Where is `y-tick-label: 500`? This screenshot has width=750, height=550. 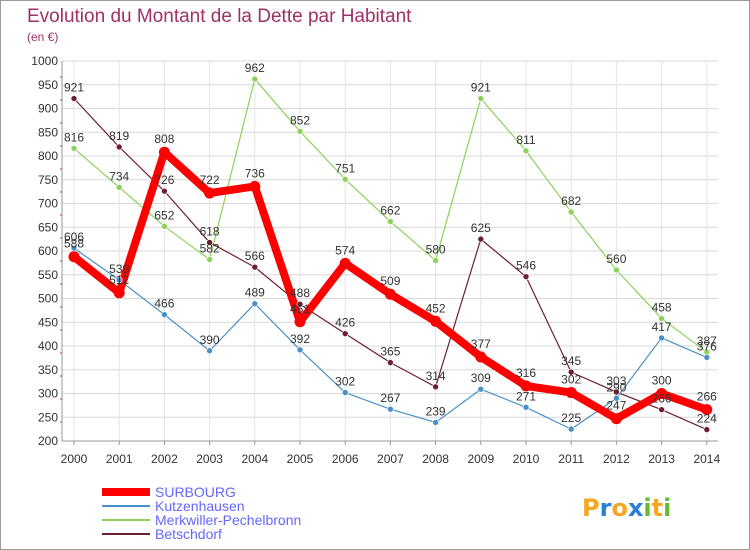
y-tick-label: 500 is located at coordinates (48, 299).